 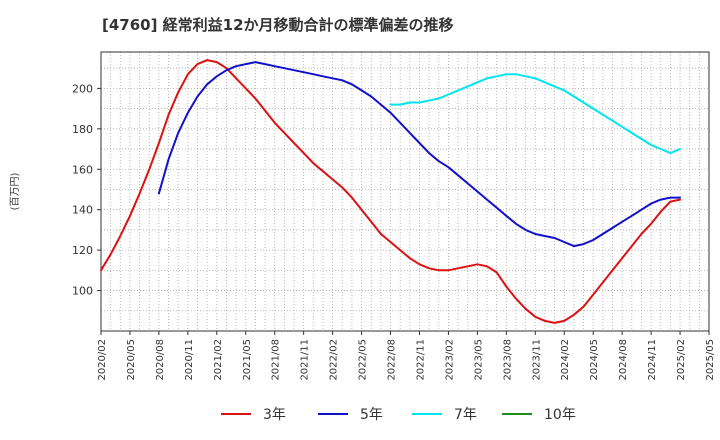 What do you see at coordinates (681, 360) in the screenshot?
I see `x-tick-label: 2025/02` at bounding box center [681, 360].